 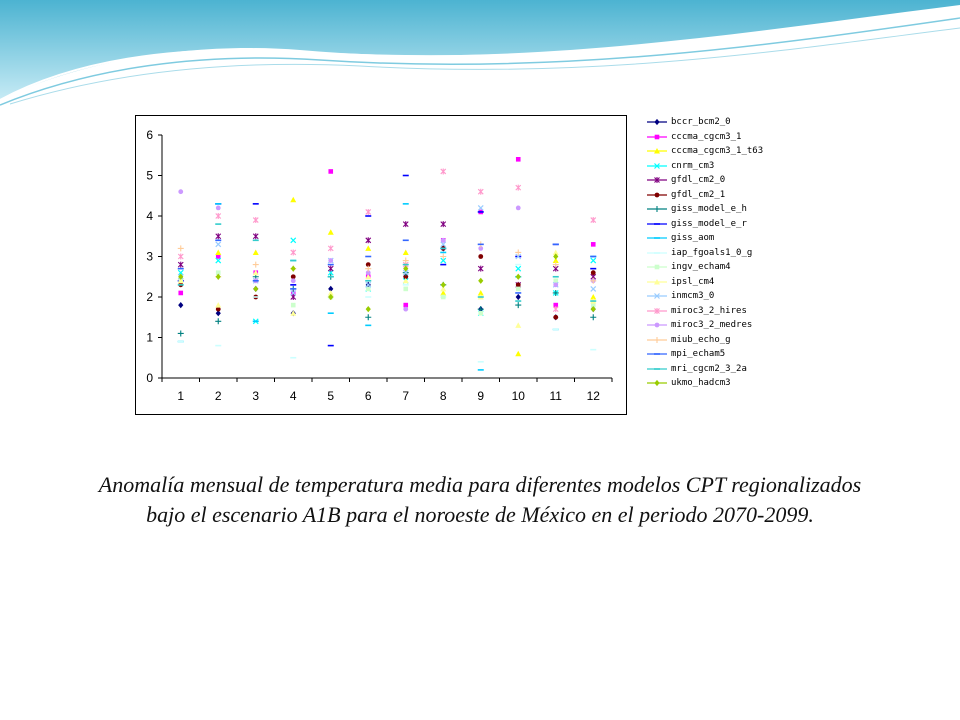 I want to click on legend-entry: giss_aom, so click(x=680, y=238).